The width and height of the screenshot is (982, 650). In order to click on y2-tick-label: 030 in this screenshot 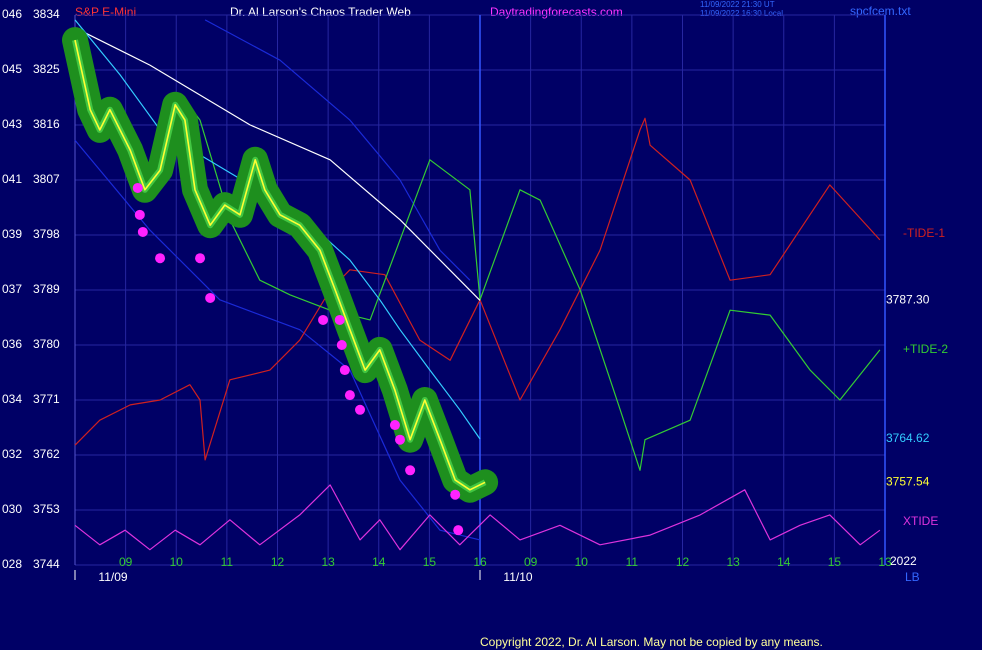, I will do `click(12, 509)`.